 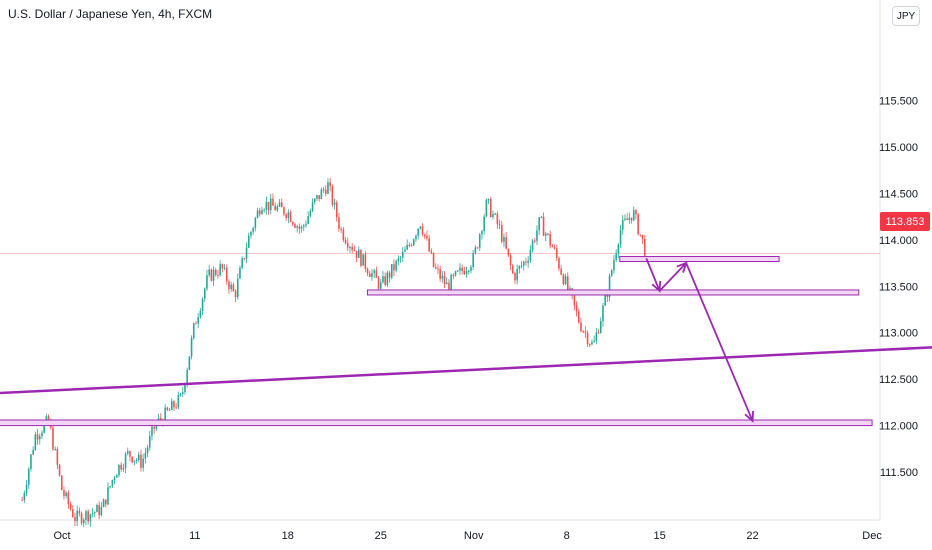 I want to click on time-axis: Oct111825Nov81522Dec7, so click(x=492, y=536).